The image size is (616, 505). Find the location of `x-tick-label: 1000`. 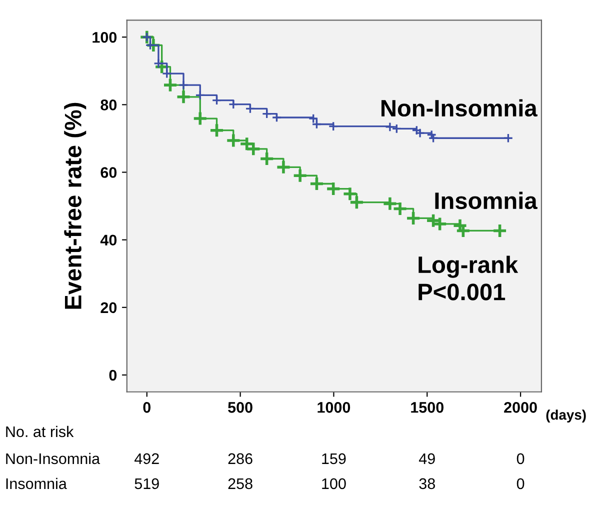

x-tick-label: 1000 is located at coordinates (334, 407).